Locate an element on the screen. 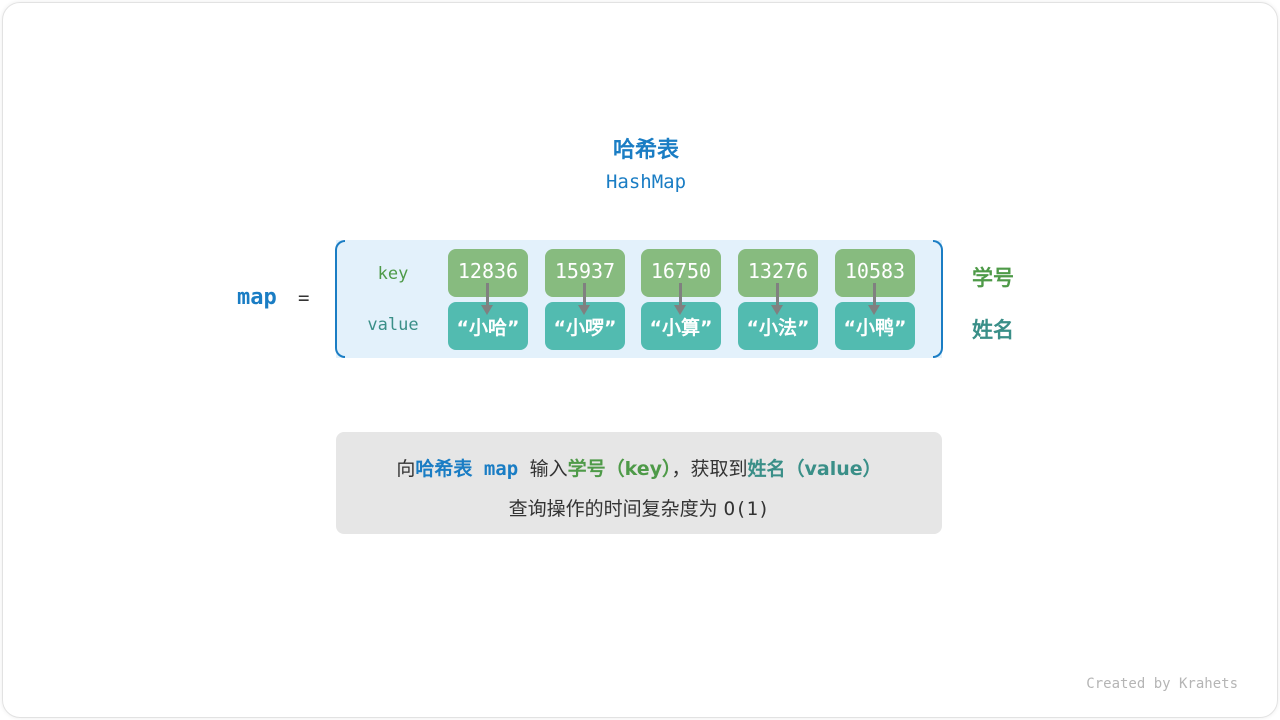 The height and width of the screenshot is (720, 1280). note-map: map is located at coordinates (501, 469).